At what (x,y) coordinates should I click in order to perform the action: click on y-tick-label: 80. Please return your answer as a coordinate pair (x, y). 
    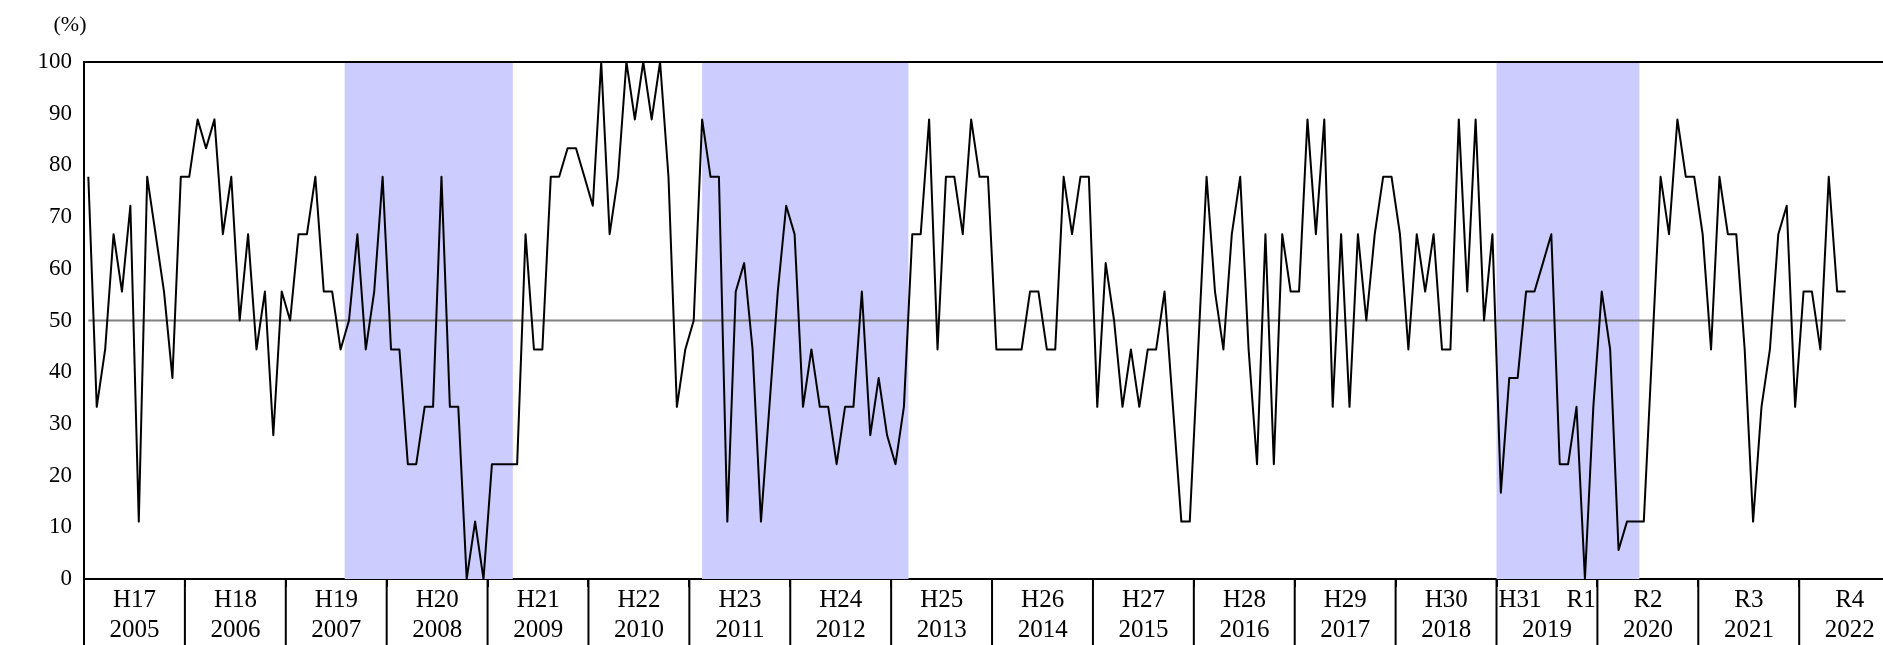
    Looking at the image, I should click on (60, 164).